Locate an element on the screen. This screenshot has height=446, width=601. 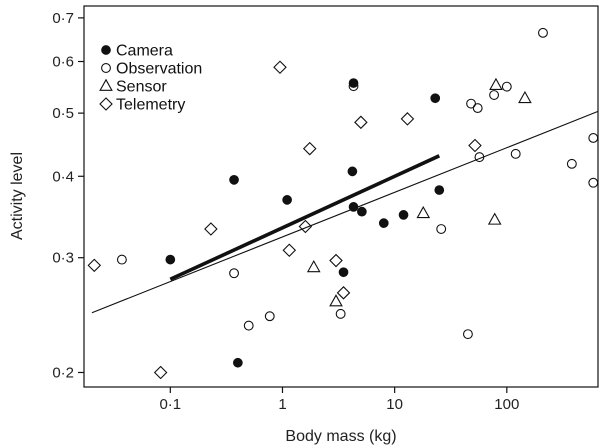
camera-fit-line is located at coordinates (305, 217).